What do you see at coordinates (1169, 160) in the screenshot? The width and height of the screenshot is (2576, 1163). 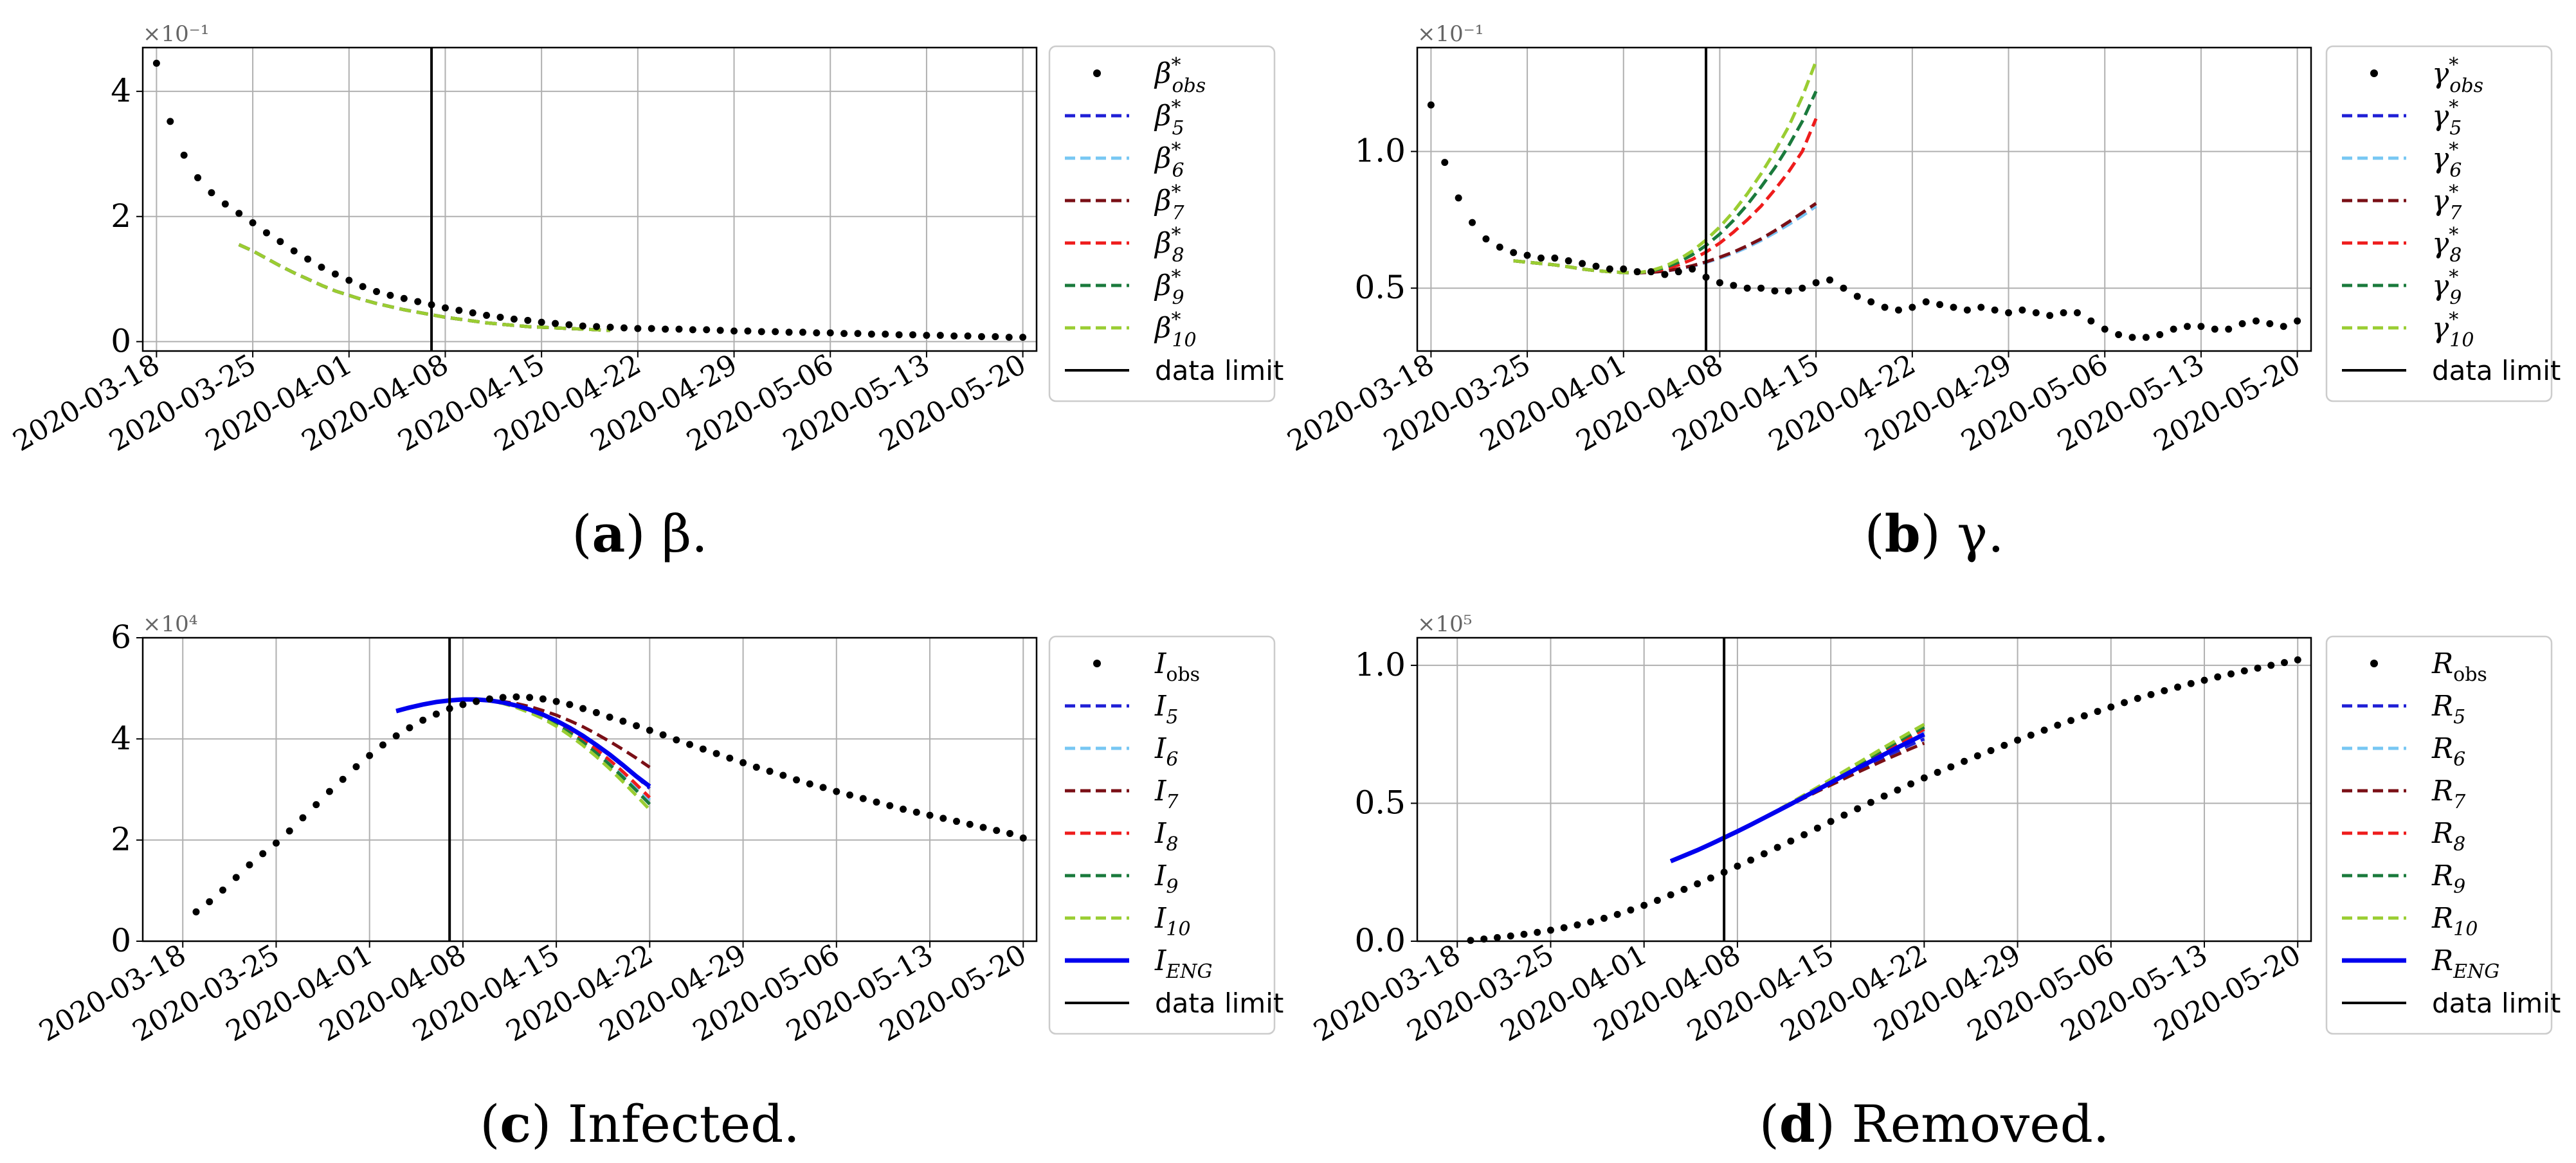 I see `legend-label: β* 6` at bounding box center [1169, 160].